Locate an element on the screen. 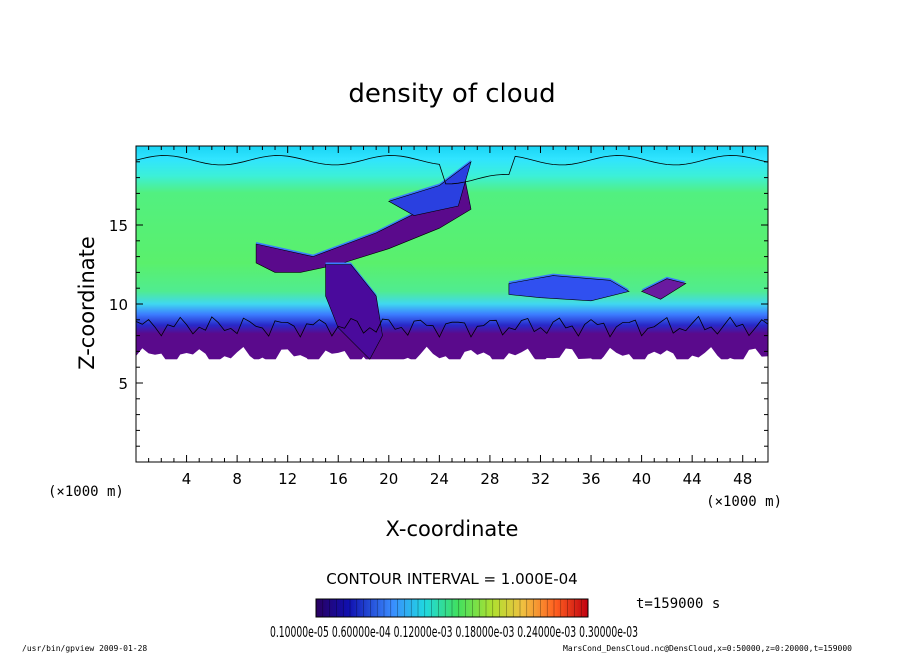 The height and width of the screenshot is (658, 904). x-unit-label: (×1000 m) is located at coordinates (744, 502).